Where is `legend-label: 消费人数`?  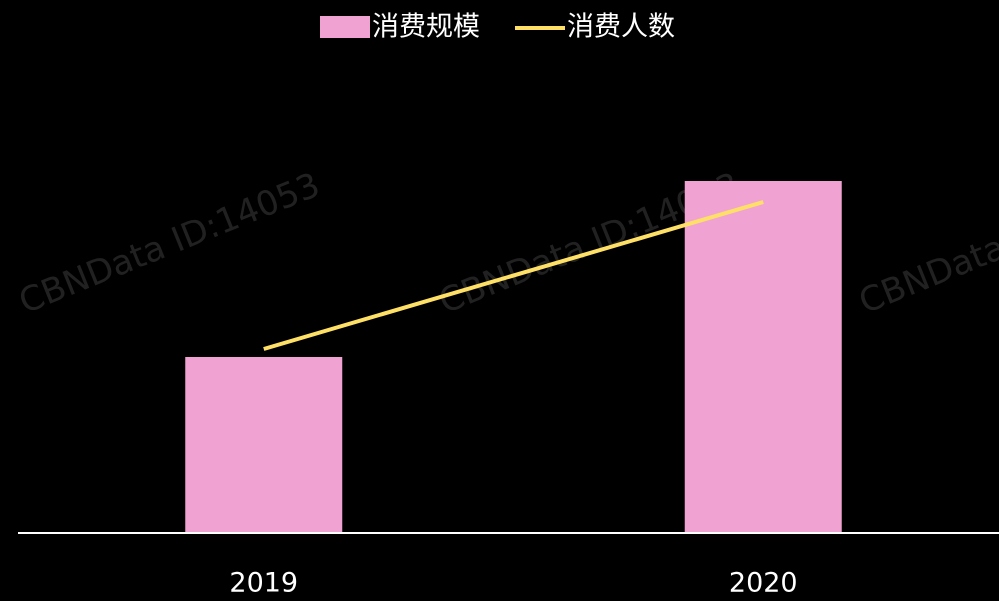
legend-label: 消费人数 is located at coordinates (621, 27).